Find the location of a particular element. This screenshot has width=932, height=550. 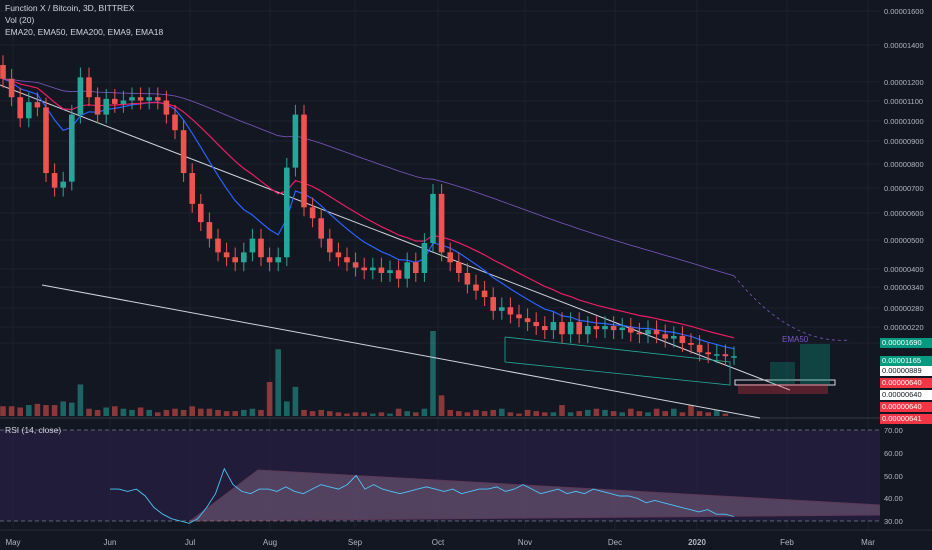

time-axis: May Jun Jul Aug Sep Oct Nov Dec 2020 Feb Mar is located at coordinates (466, 538).